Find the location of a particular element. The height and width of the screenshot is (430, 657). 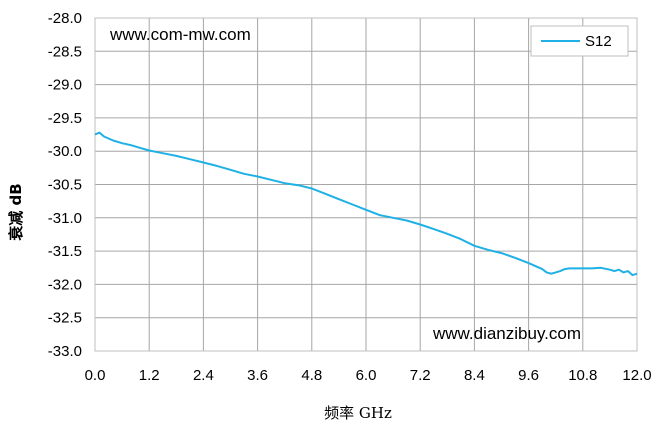

x-tick-label: 4.8 is located at coordinates (311, 375).